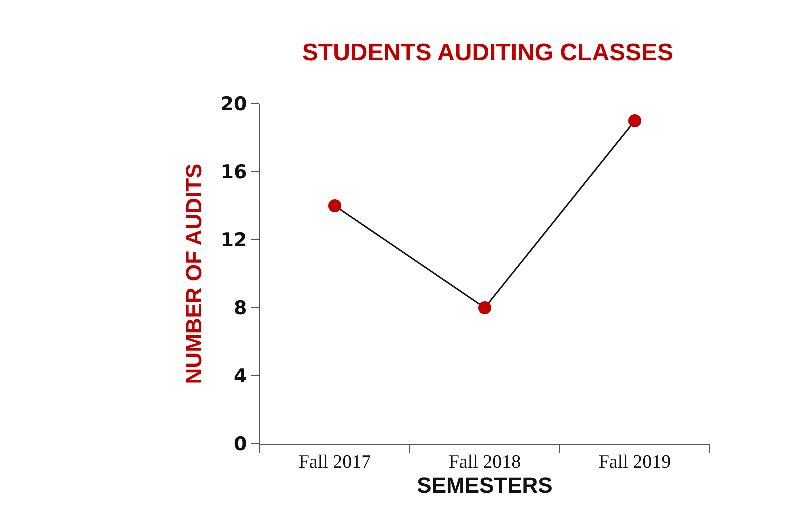  What do you see at coordinates (234, 173) in the screenshot?
I see `y-tick-label: 16` at bounding box center [234, 173].